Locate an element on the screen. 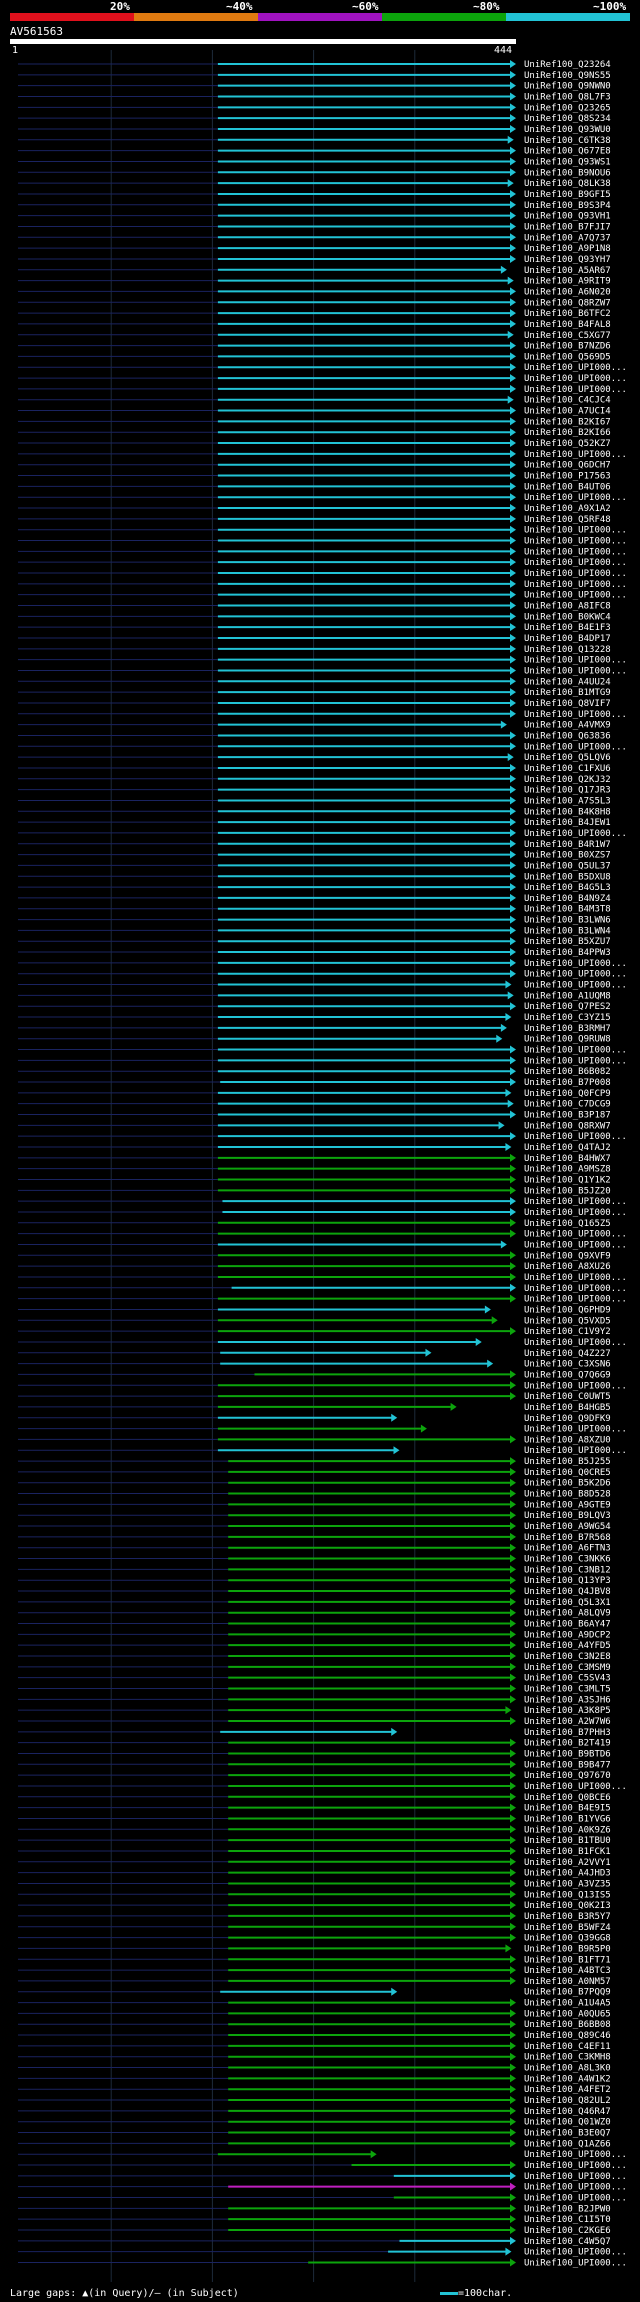  hit-label: UniRef100_Q13228 is located at coordinates (567, 650).